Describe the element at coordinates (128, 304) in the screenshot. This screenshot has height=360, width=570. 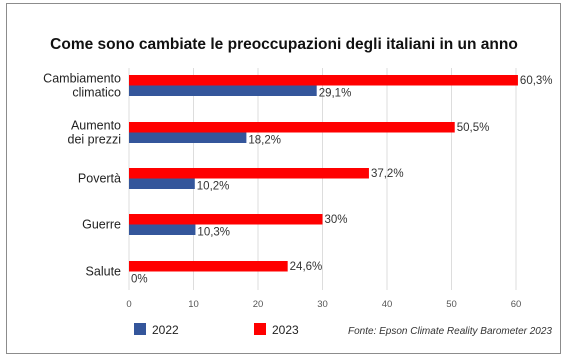
I see `x-tick-label: 0` at that location.